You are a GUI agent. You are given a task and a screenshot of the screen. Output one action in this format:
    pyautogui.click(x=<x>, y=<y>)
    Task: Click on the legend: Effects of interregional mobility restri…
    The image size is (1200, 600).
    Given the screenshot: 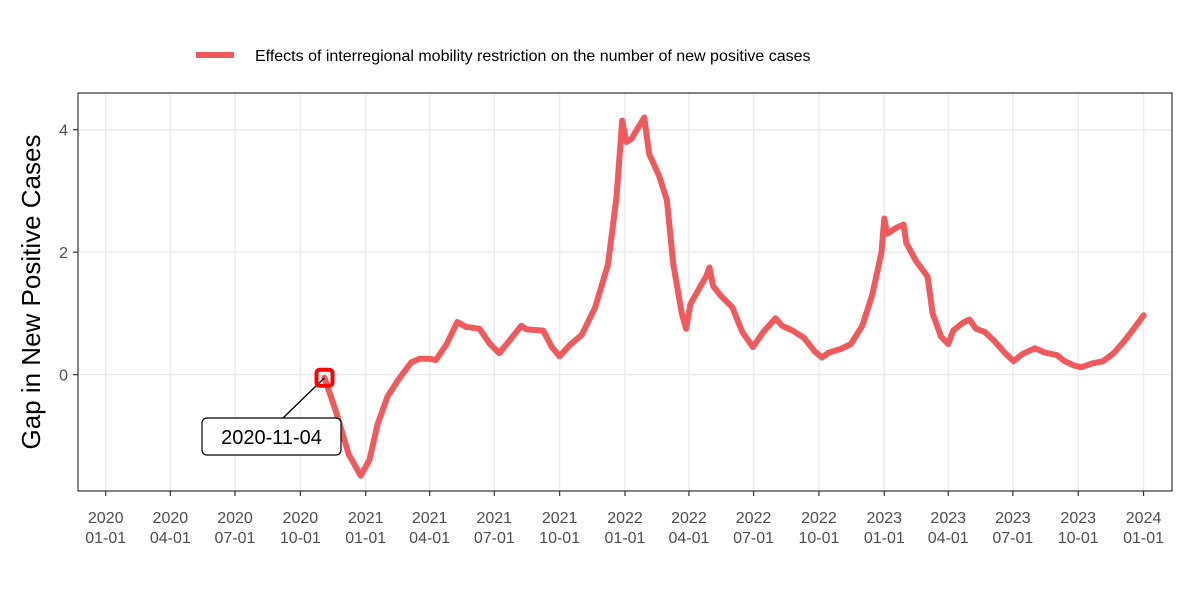 What is the action you would take?
    pyautogui.click(x=503, y=56)
    